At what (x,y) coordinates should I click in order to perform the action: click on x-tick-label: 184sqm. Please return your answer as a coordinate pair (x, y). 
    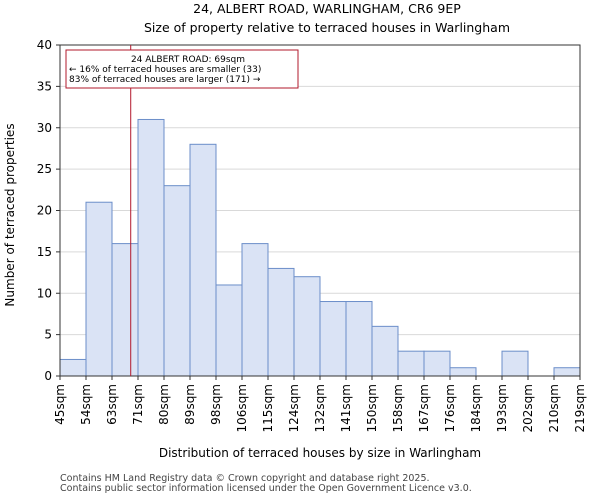
    Looking at the image, I should click on (476, 408).